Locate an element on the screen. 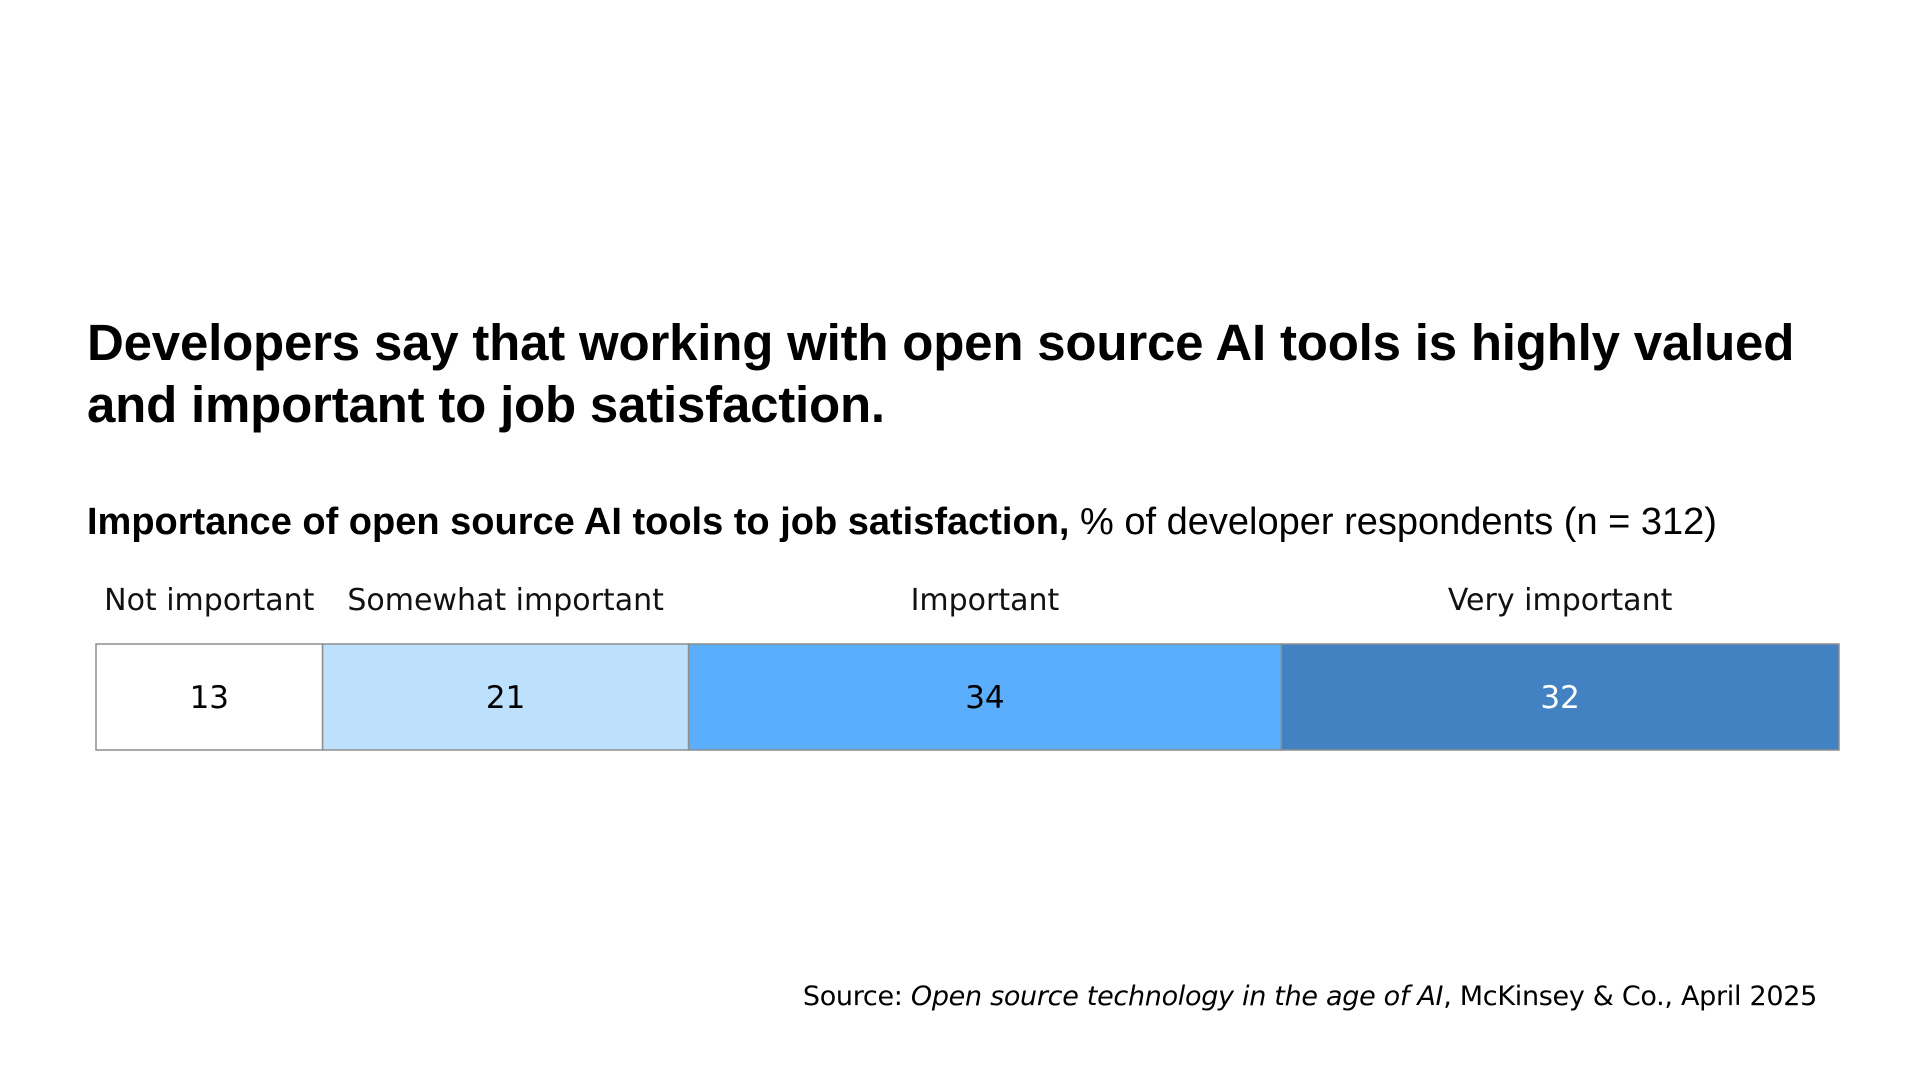 The image size is (1920, 1080). value-label-important: 34 is located at coordinates (984, 698).